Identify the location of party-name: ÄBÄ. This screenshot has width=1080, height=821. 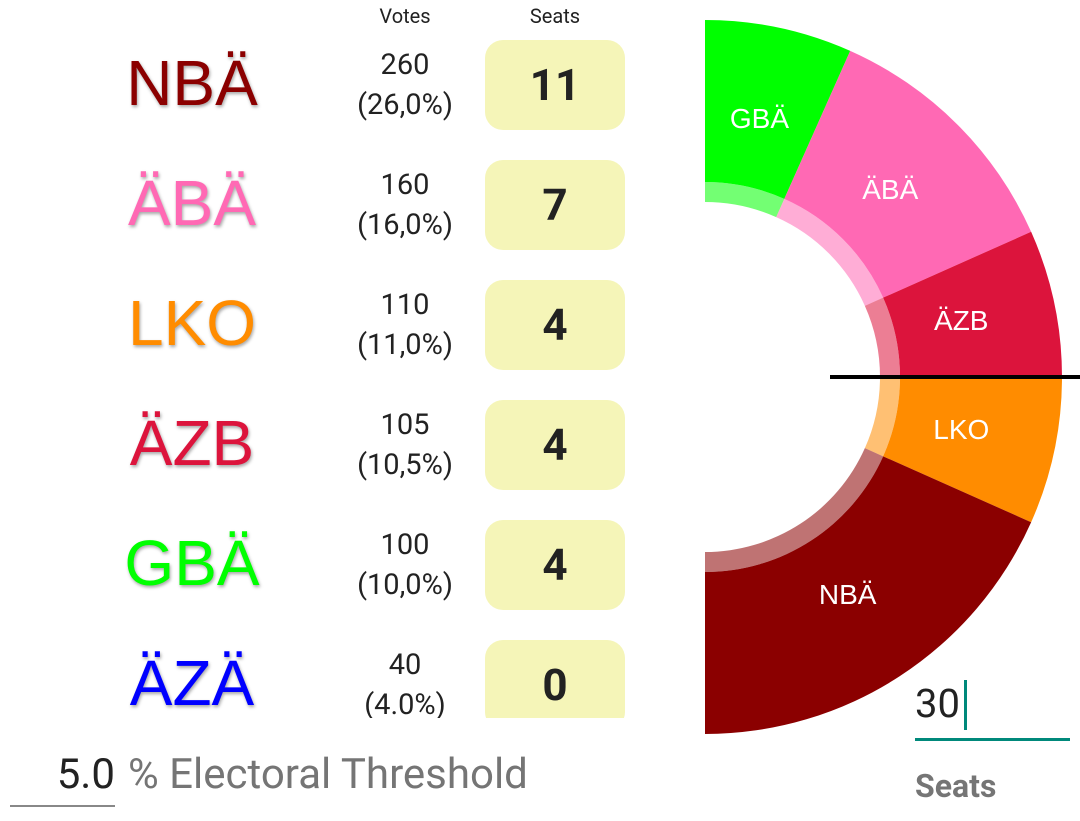
(192, 203).